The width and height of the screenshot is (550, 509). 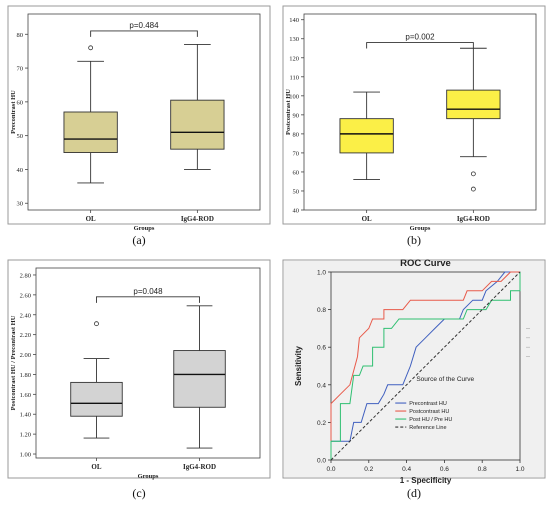 What do you see at coordinates (294, 20) in the screenshot?
I see `y-tick-label: 140` at bounding box center [294, 20].